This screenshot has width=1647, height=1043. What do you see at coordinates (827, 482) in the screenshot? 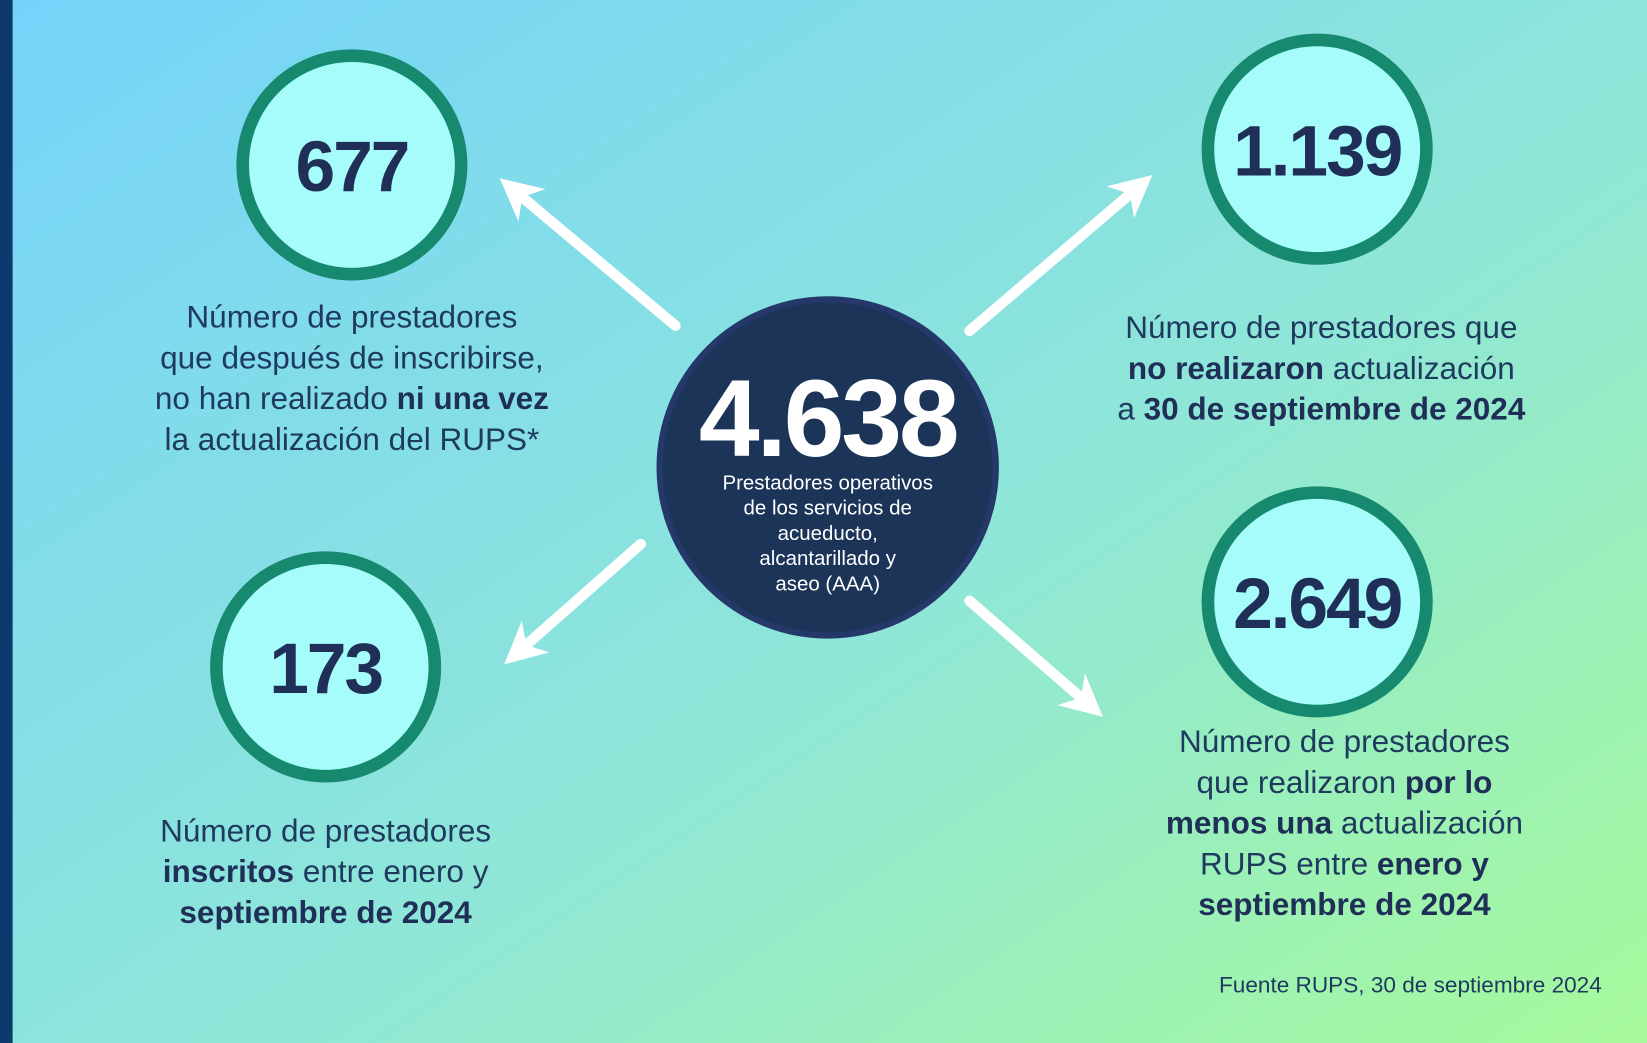
I see `center-label: Prestadores operativos` at bounding box center [827, 482].